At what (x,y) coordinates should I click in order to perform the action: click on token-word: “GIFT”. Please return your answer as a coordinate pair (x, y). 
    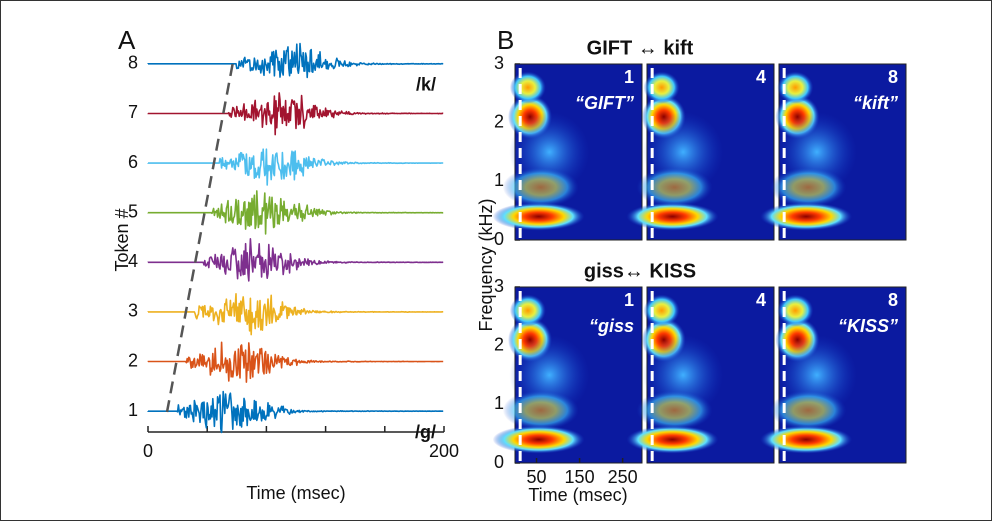
    Looking at the image, I should click on (604, 103).